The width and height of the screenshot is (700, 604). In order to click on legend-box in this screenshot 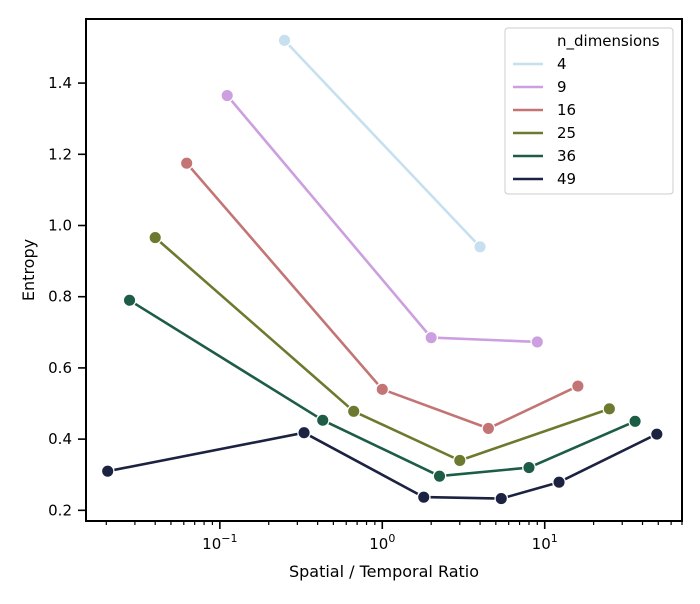, I will do `click(589, 111)`.